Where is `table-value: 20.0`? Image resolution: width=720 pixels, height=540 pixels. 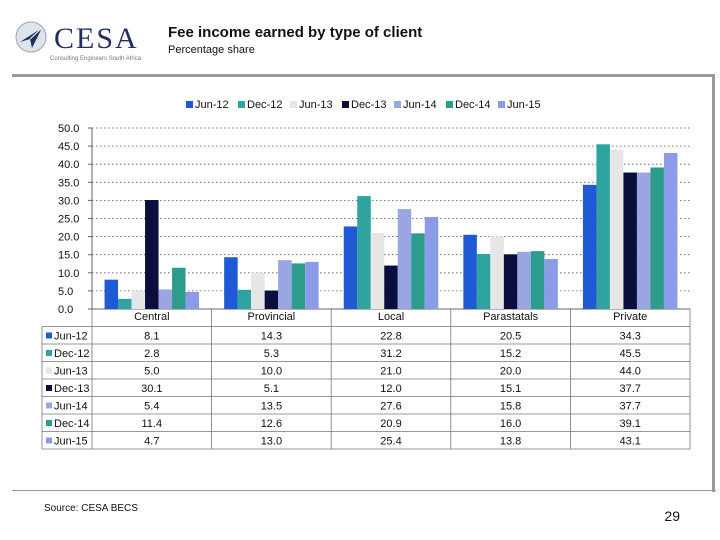 table-value: 20.0 is located at coordinates (510, 372).